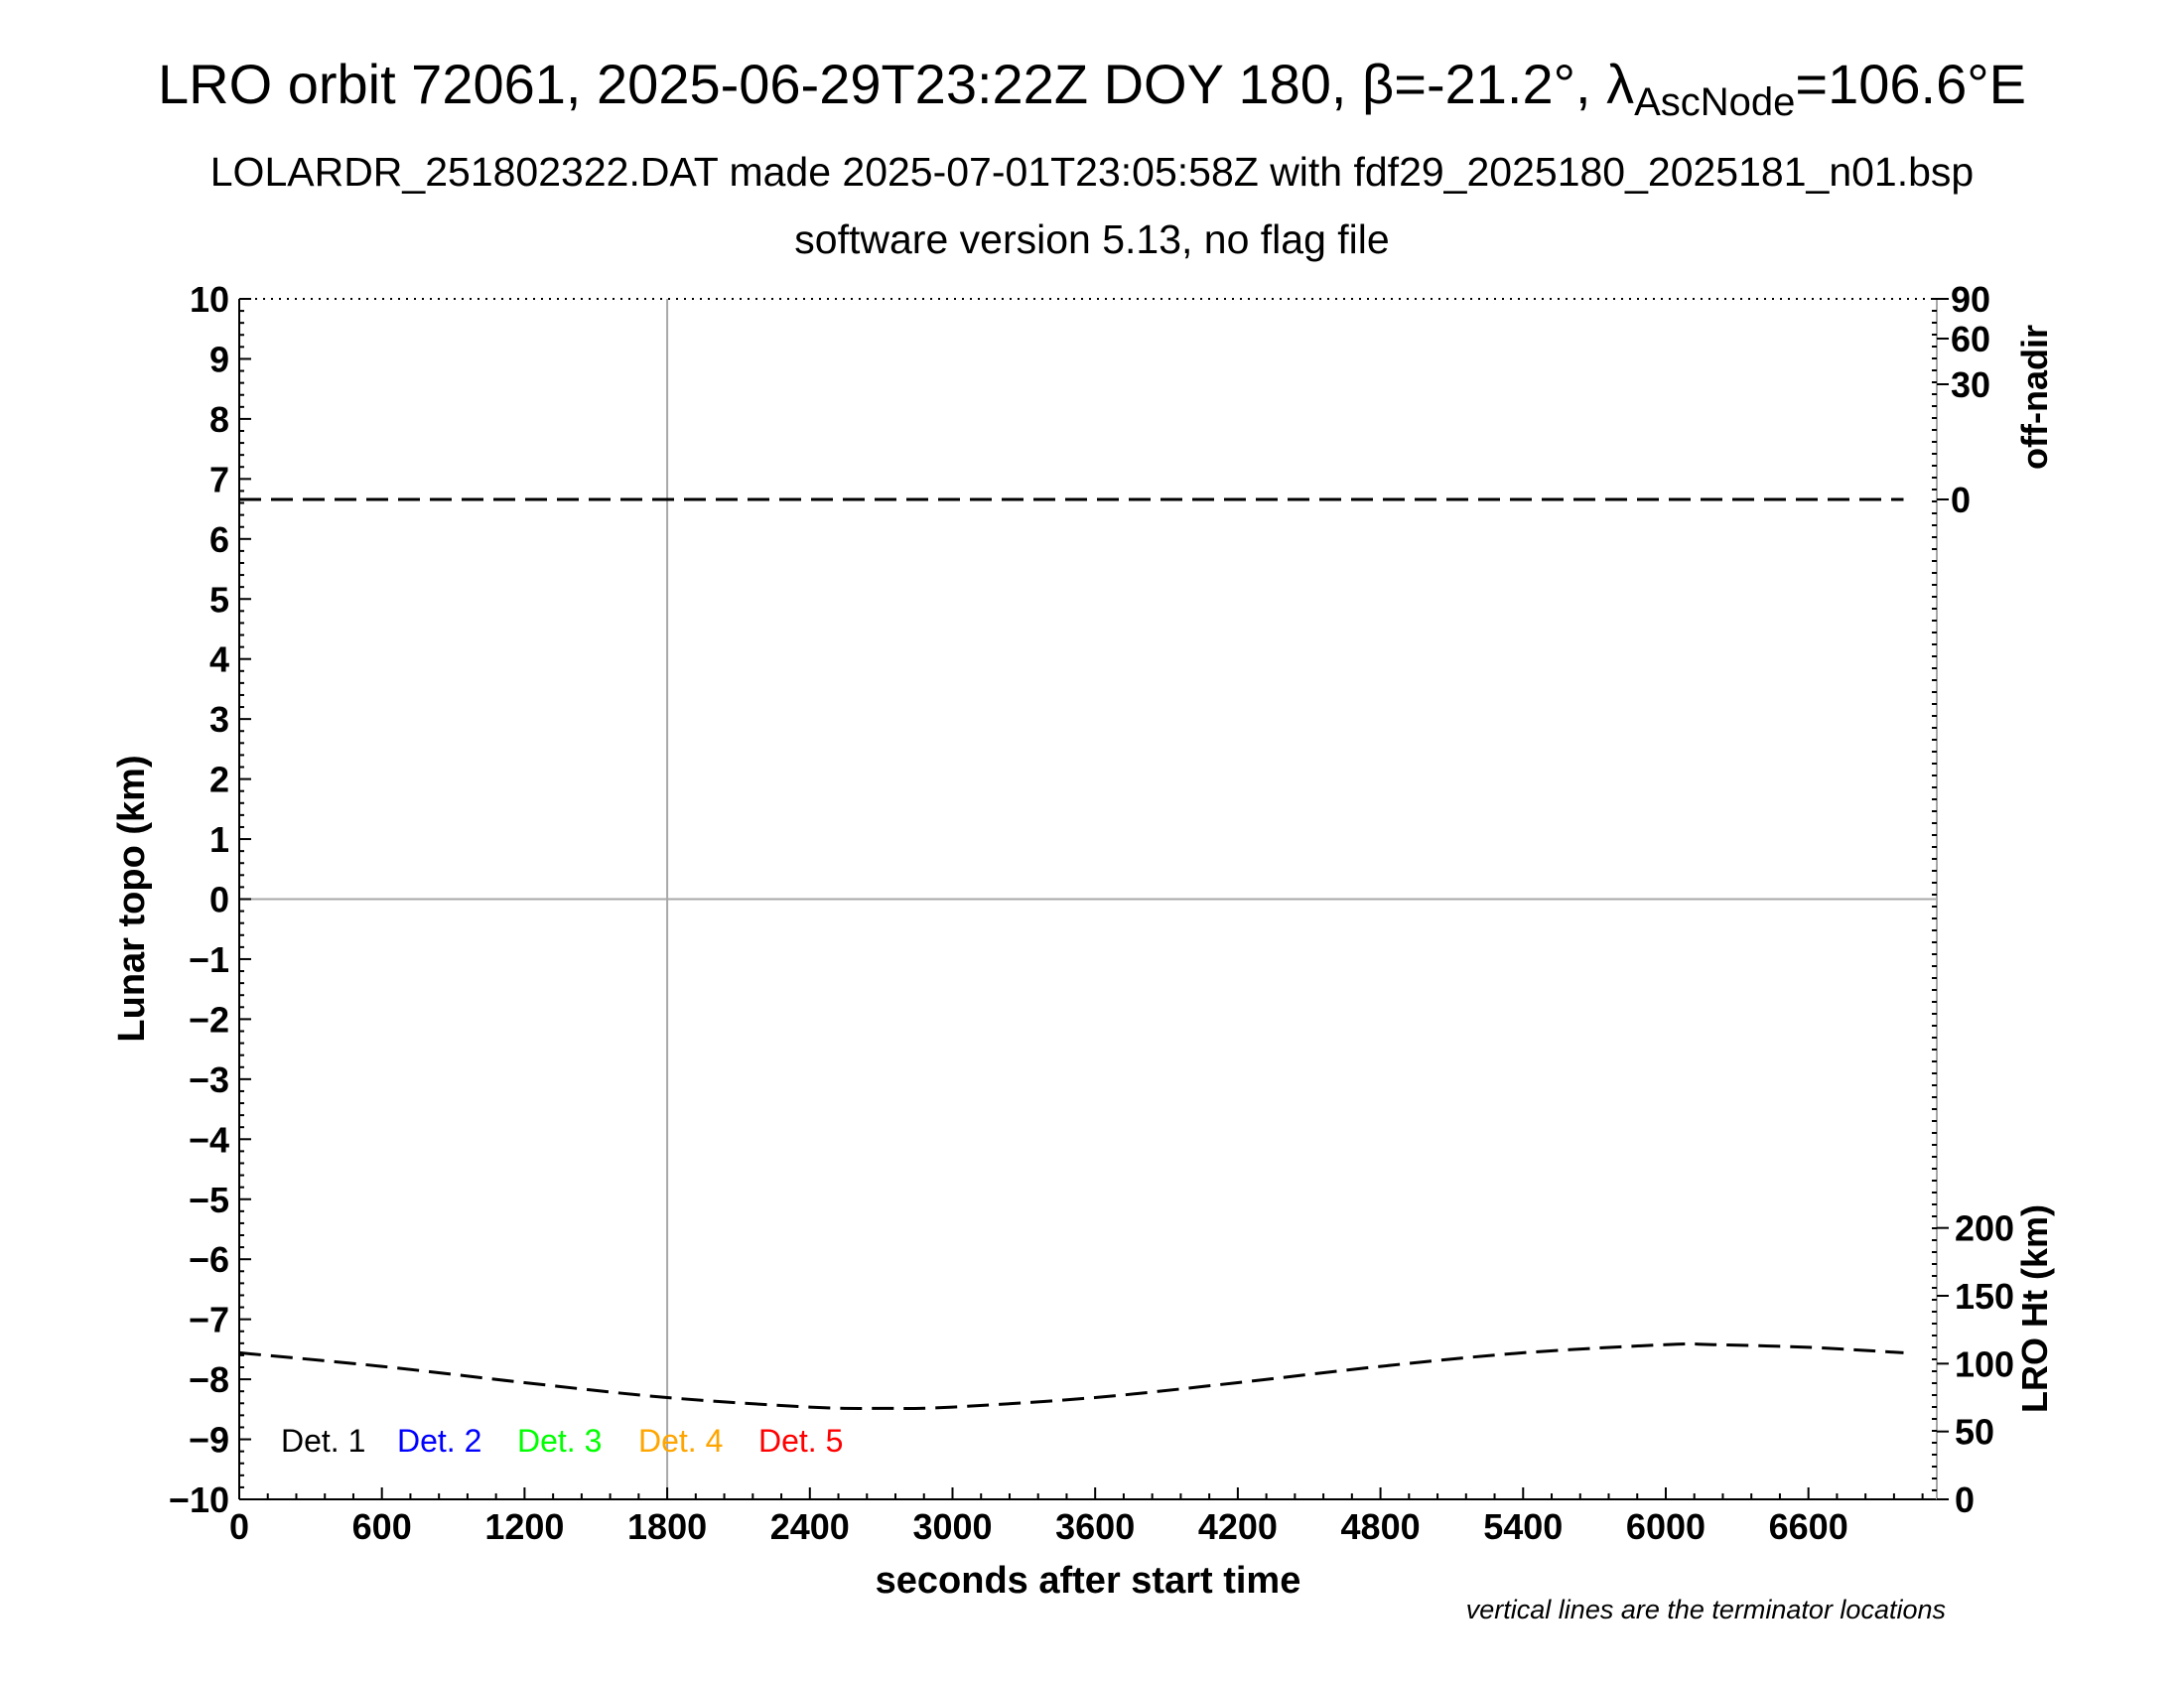  Describe the element at coordinates (219, 839) in the screenshot. I see `y-tick-label: 1` at that location.